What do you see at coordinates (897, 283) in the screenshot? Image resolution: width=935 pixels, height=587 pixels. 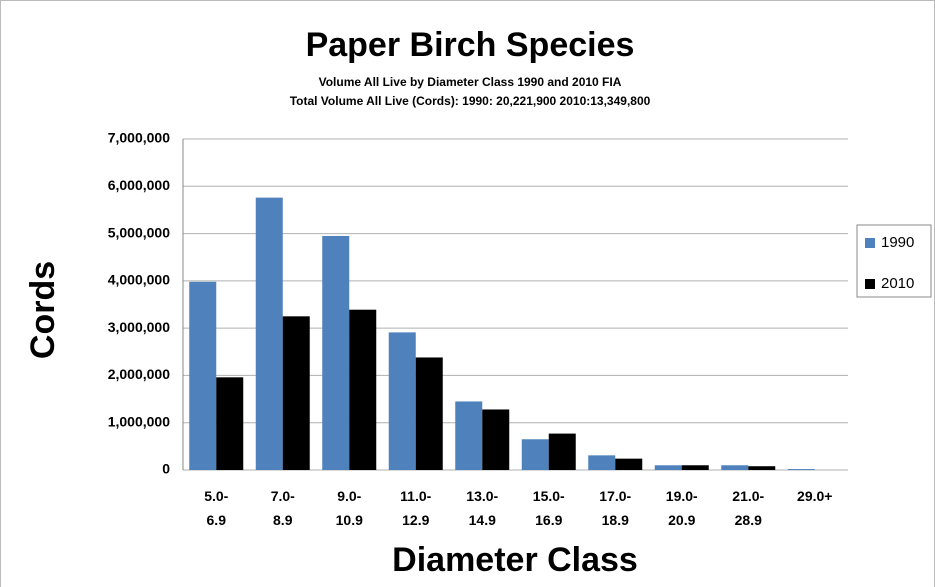 I see `legend-label: 2010` at bounding box center [897, 283].